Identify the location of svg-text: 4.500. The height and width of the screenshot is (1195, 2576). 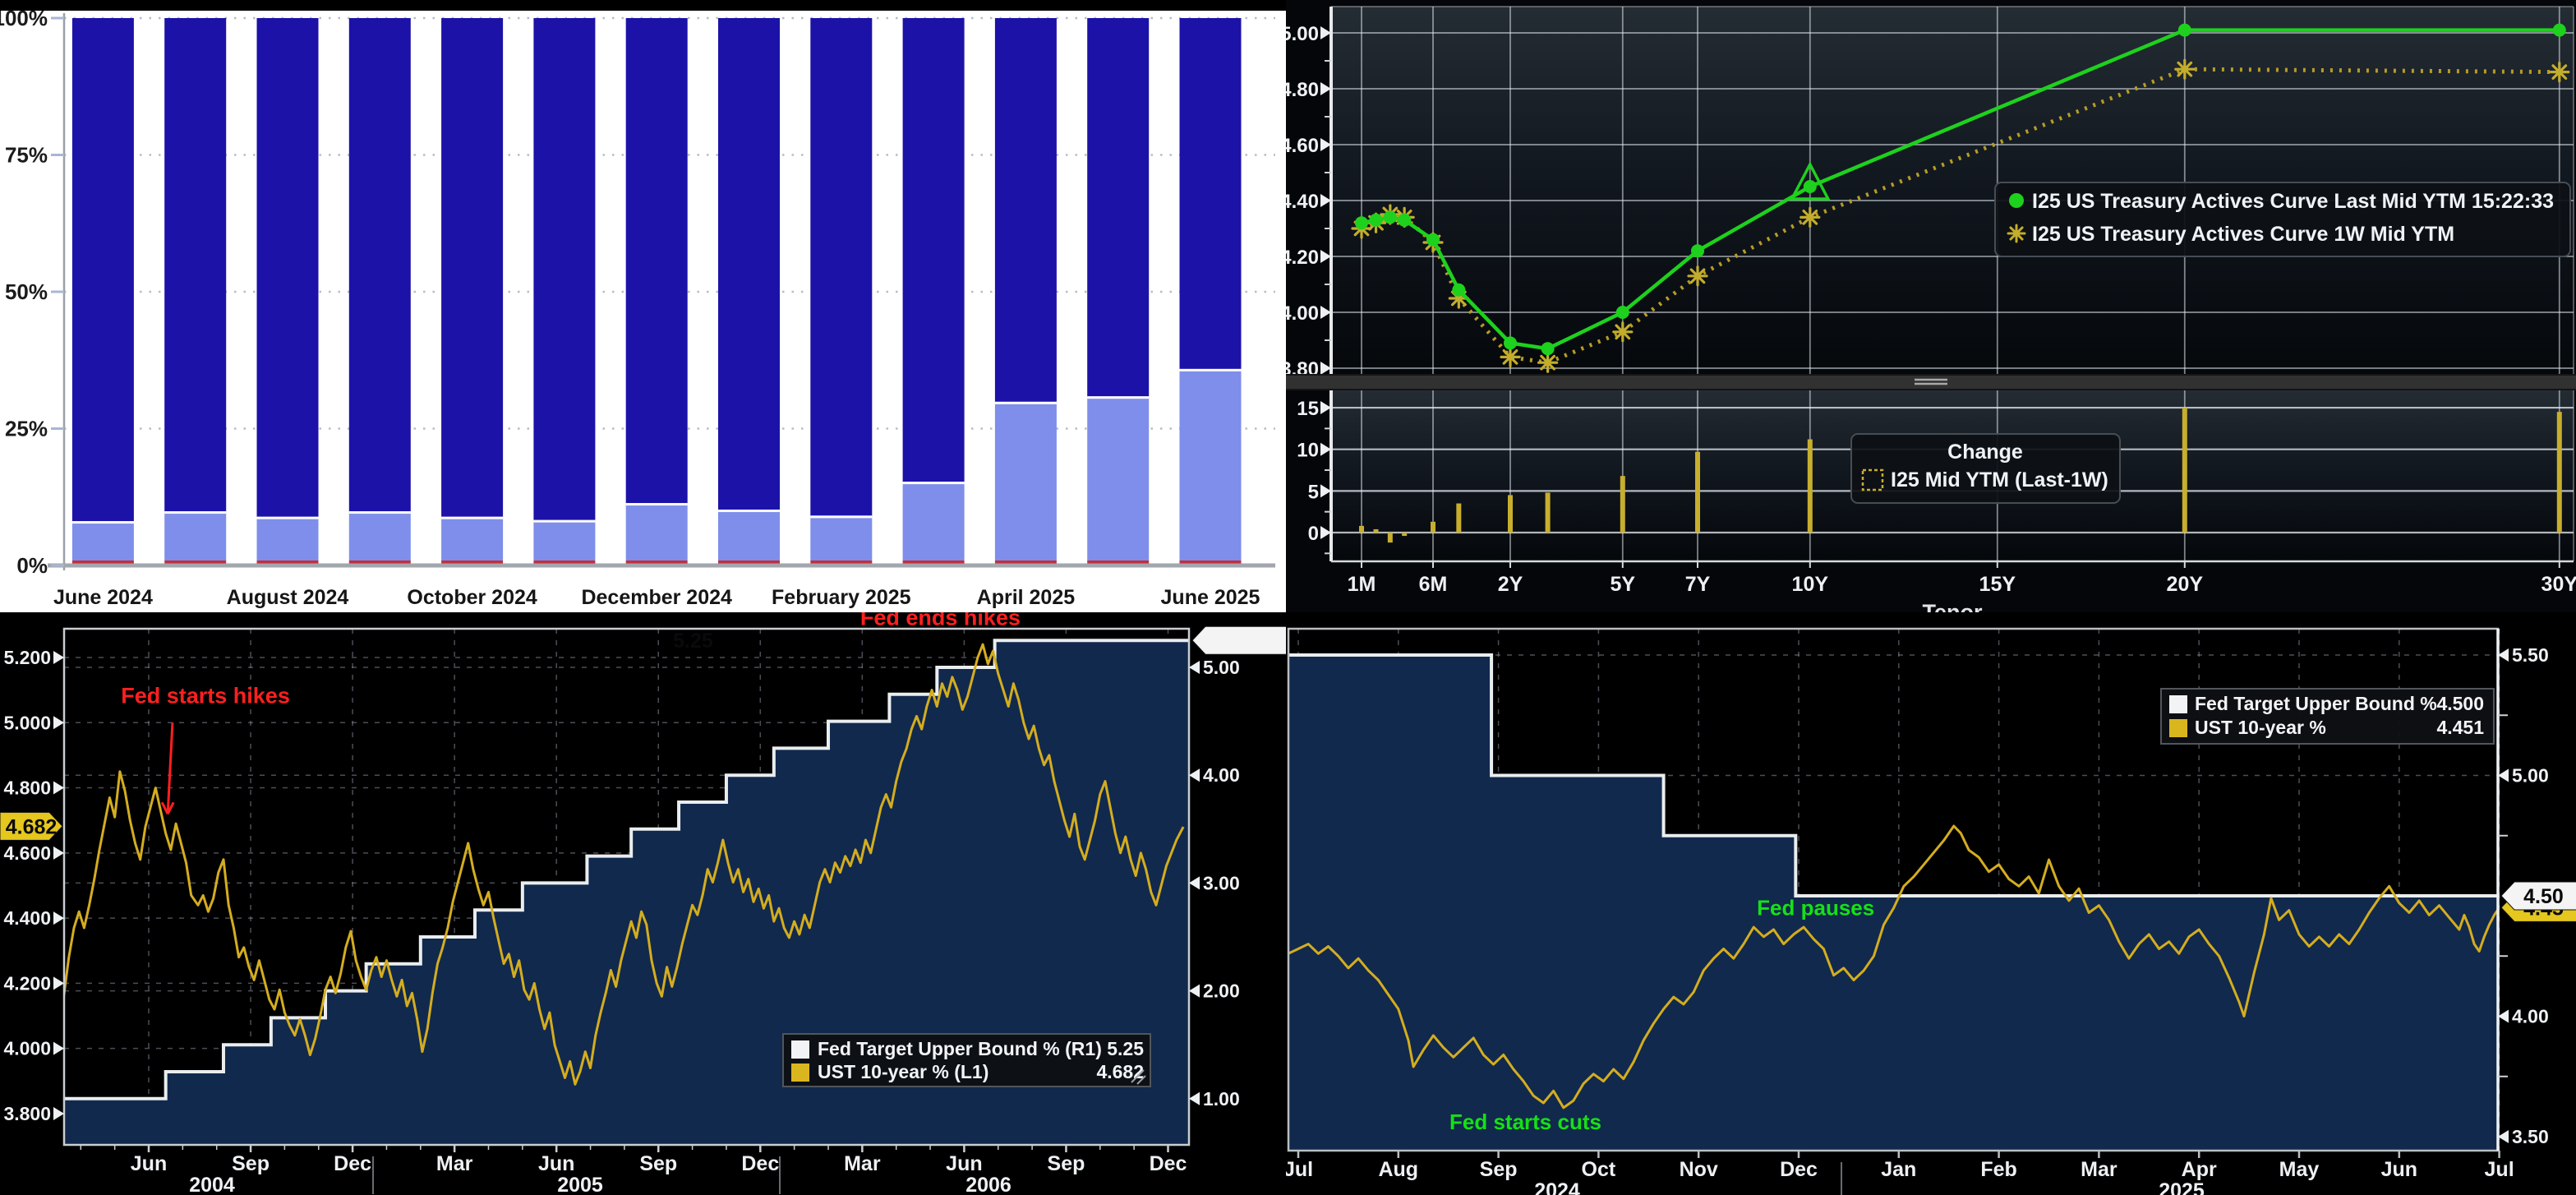
(2460, 703).